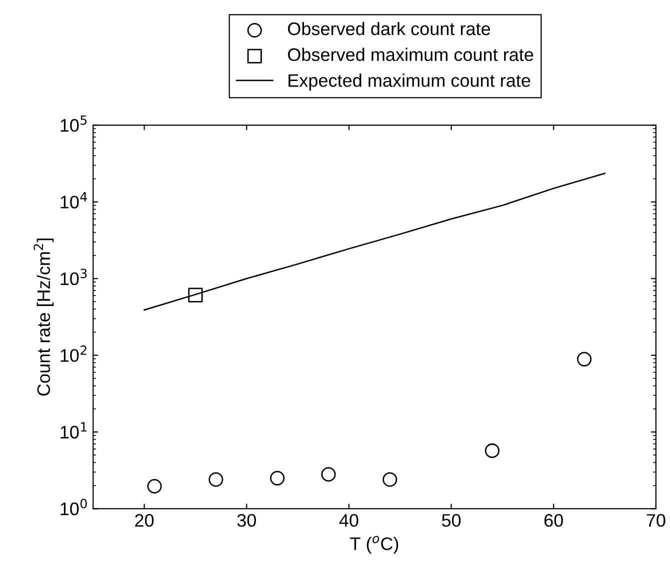  Describe the element at coordinates (553, 520) in the screenshot. I see `x-tick-label: 60` at that location.